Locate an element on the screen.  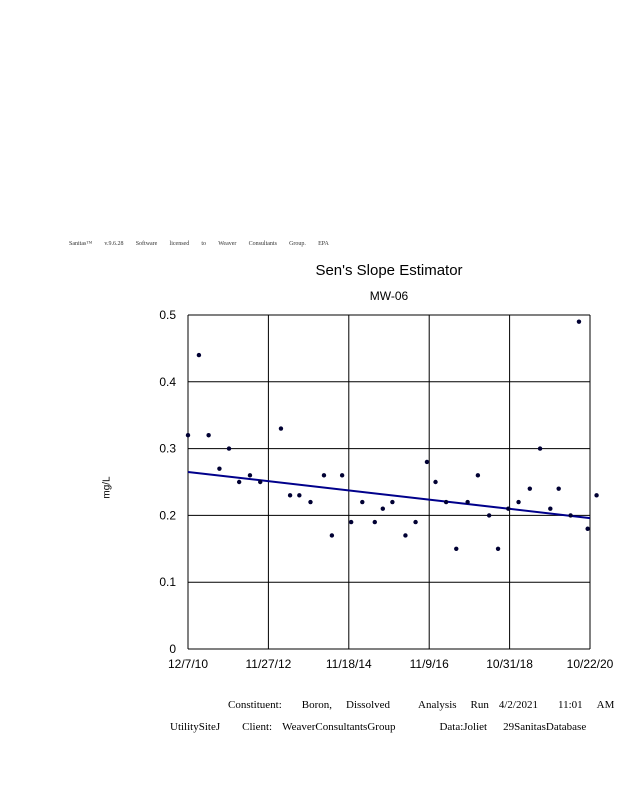
footer-text: Run is located at coordinates (479, 705).